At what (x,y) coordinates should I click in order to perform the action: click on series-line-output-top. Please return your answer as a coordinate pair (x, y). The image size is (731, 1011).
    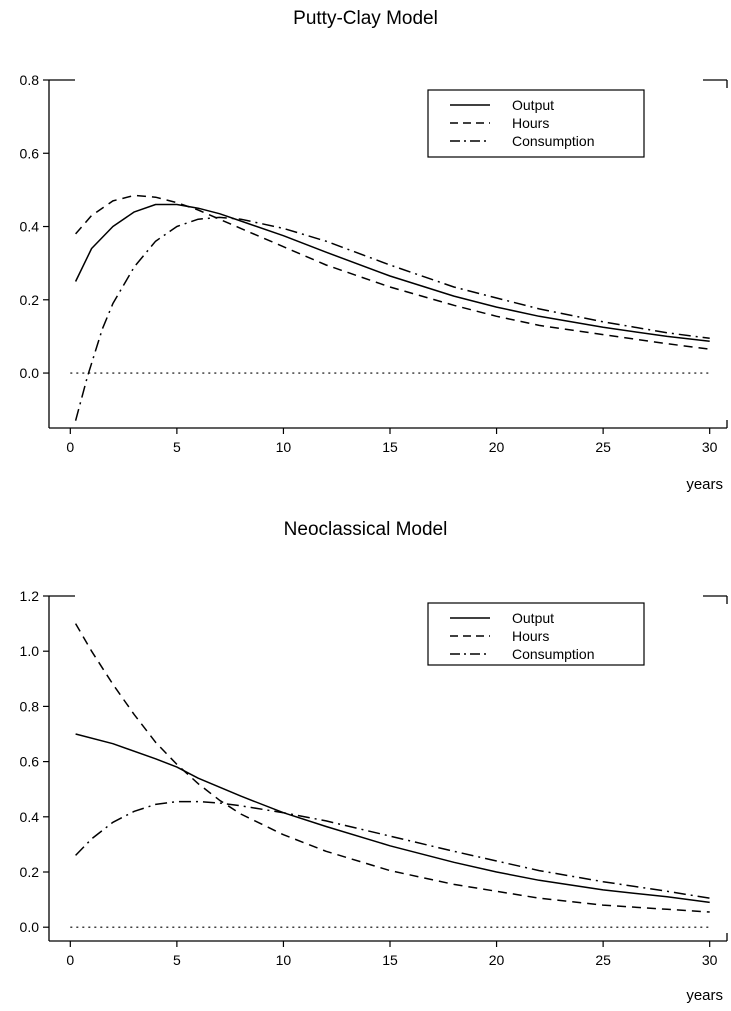
    Looking at the image, I should click on (392, 272).